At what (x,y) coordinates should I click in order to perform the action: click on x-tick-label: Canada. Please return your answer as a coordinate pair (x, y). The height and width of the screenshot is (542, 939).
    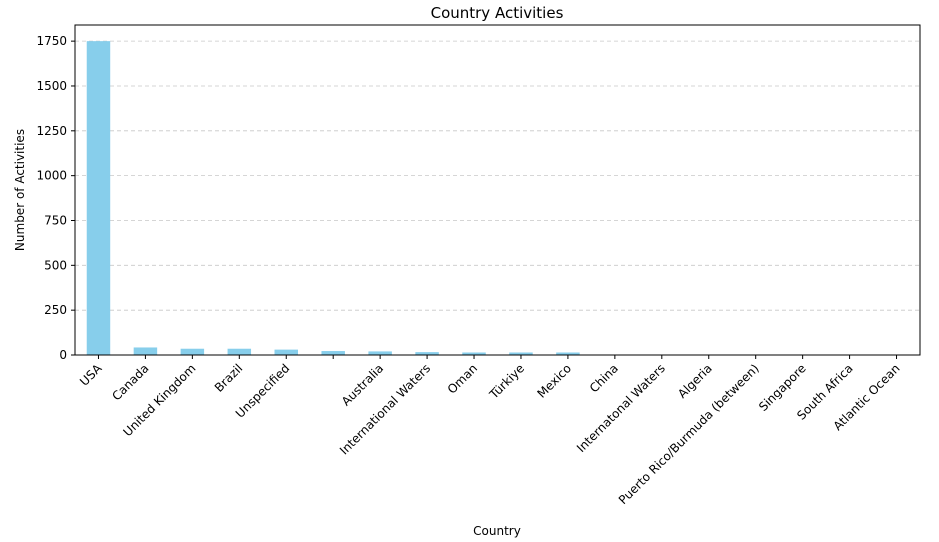
    Looking at the image, I should click on (130, 382).